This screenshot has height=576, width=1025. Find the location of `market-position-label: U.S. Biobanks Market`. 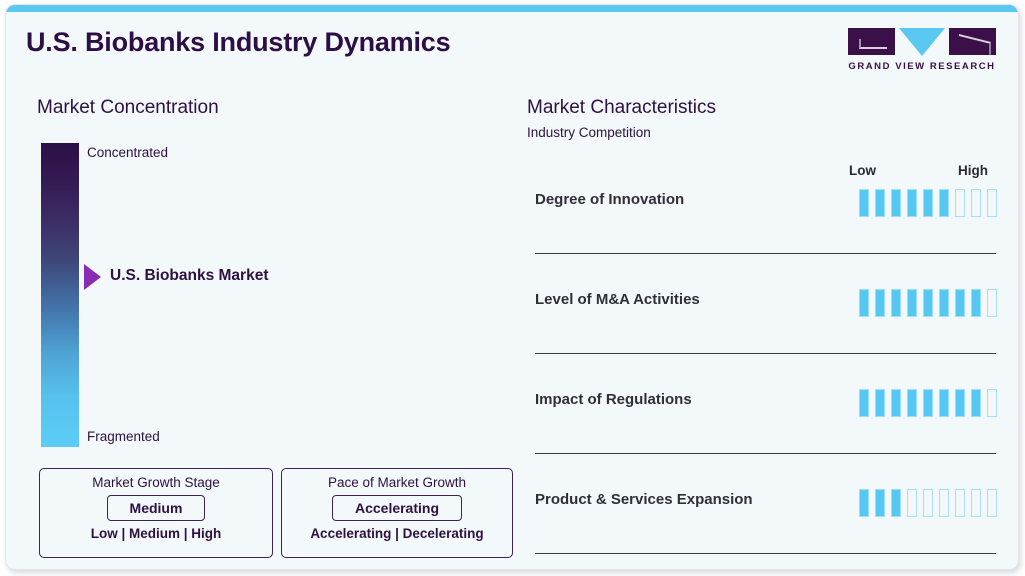

market-position-label: U.S. Biobanks Market is located at coordinates (189, 275).